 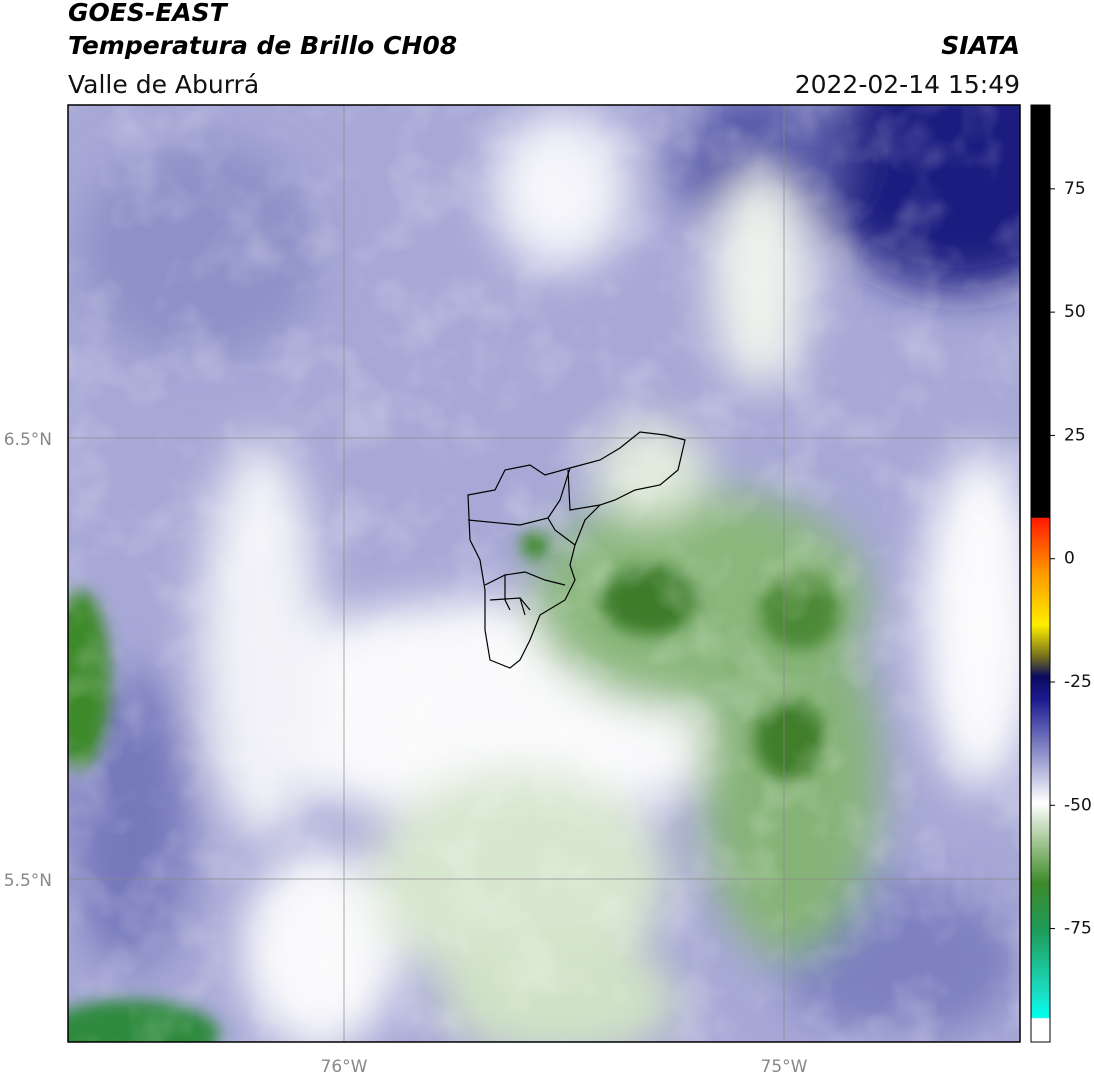 I want to click on colorbar-tick-label: -75, so click(x=1078, y=929).